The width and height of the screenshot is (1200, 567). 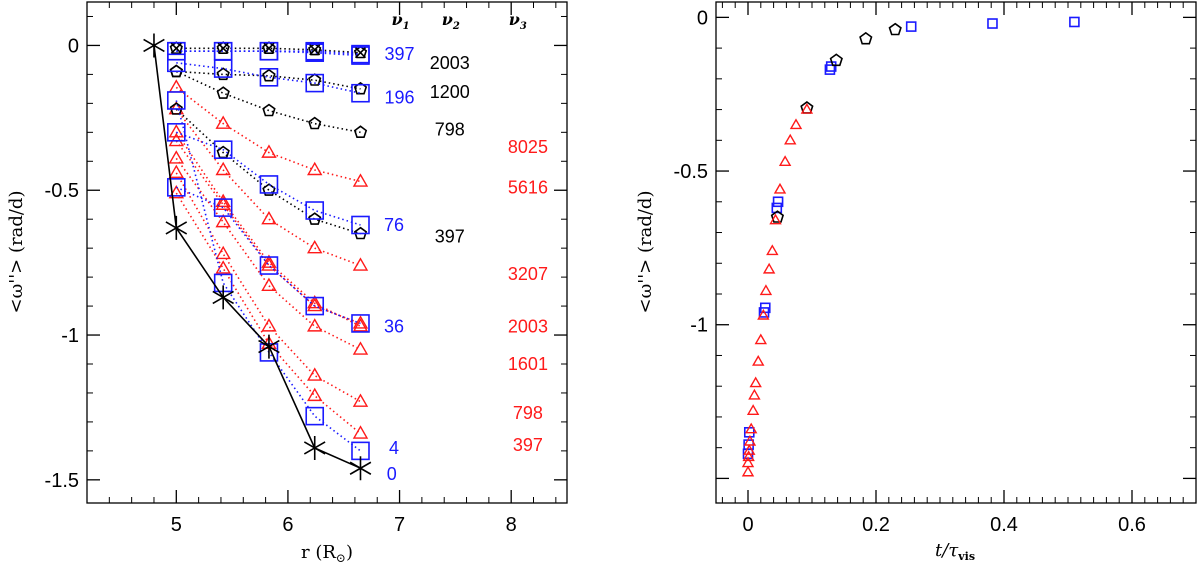 I want to click on x-tick-label: 8, so click(x=511, y=525).